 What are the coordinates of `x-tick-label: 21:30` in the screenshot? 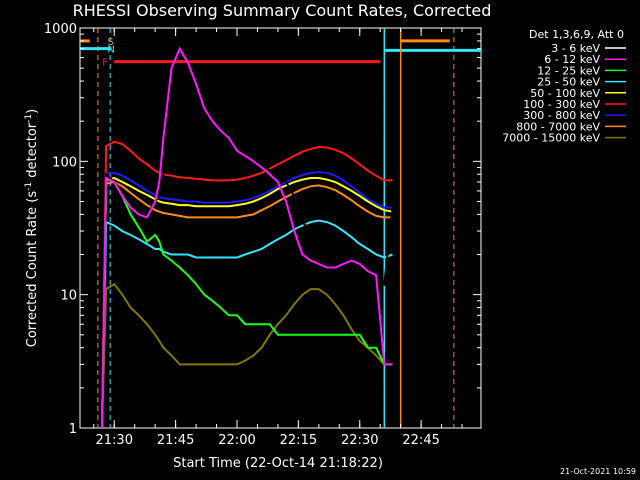 It's located at (114, 440).